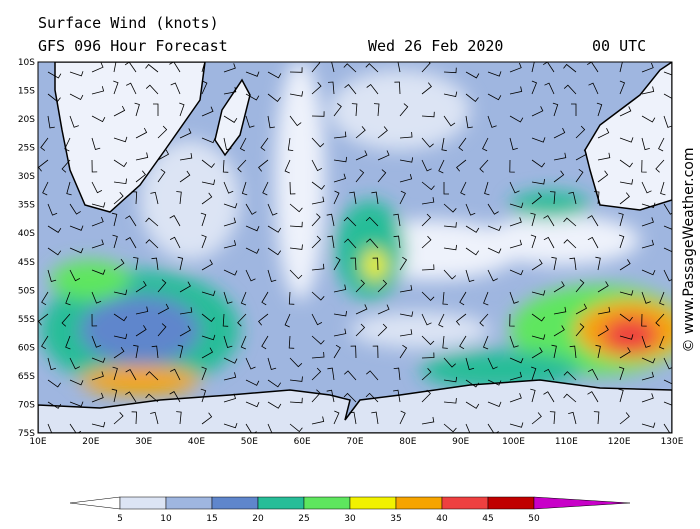  What do you see at coordinates (26, 320) in the screenshot?
I see `lat-label: 55S` at bounding box center [26, 320].